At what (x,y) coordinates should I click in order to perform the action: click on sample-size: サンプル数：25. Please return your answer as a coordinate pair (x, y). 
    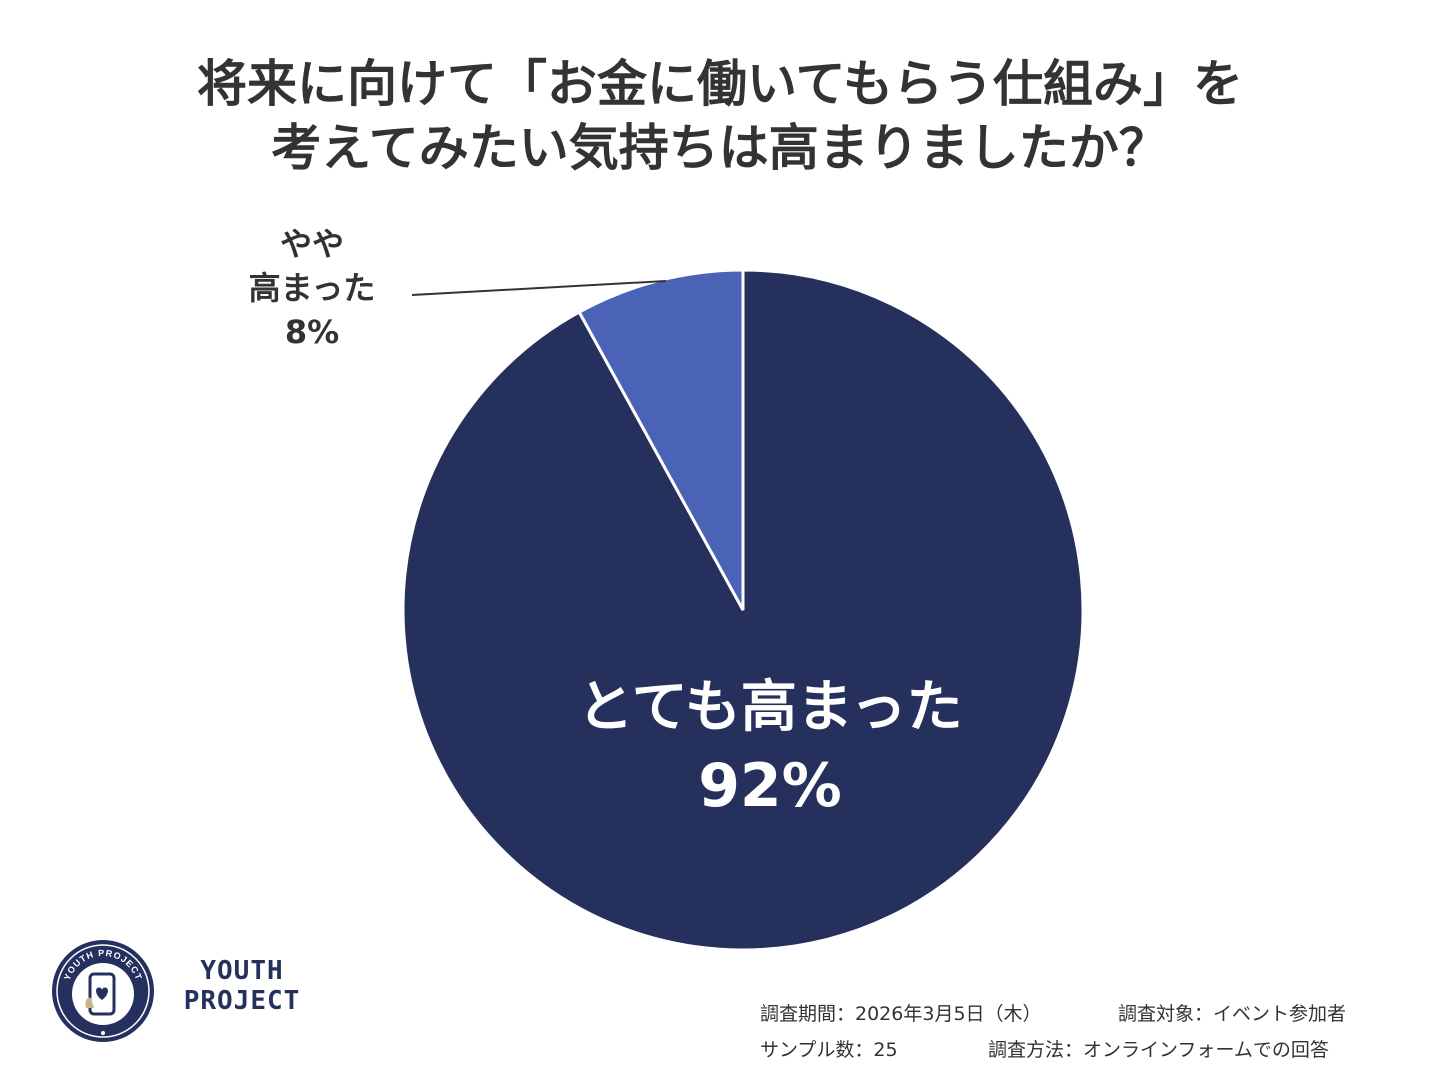
    Looking at the image, I should click on (829, 1050).